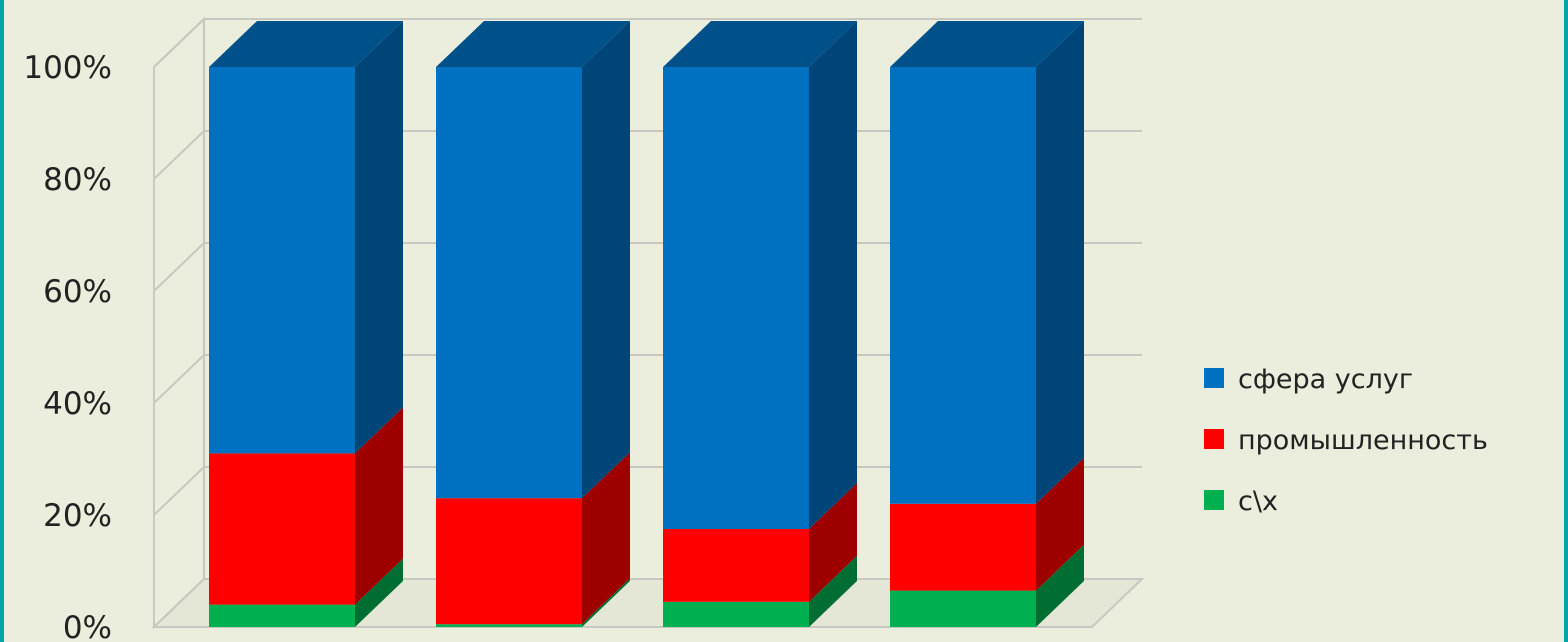  I want to click on y-tick-label: 0%, so click(87, 626).